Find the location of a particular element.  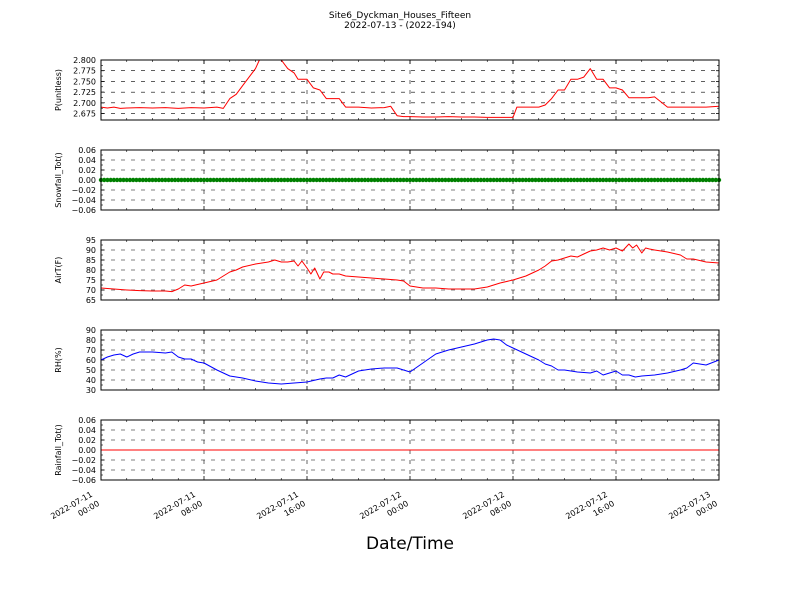

snowfall-axes-frame is located at coordinates (410, 180).